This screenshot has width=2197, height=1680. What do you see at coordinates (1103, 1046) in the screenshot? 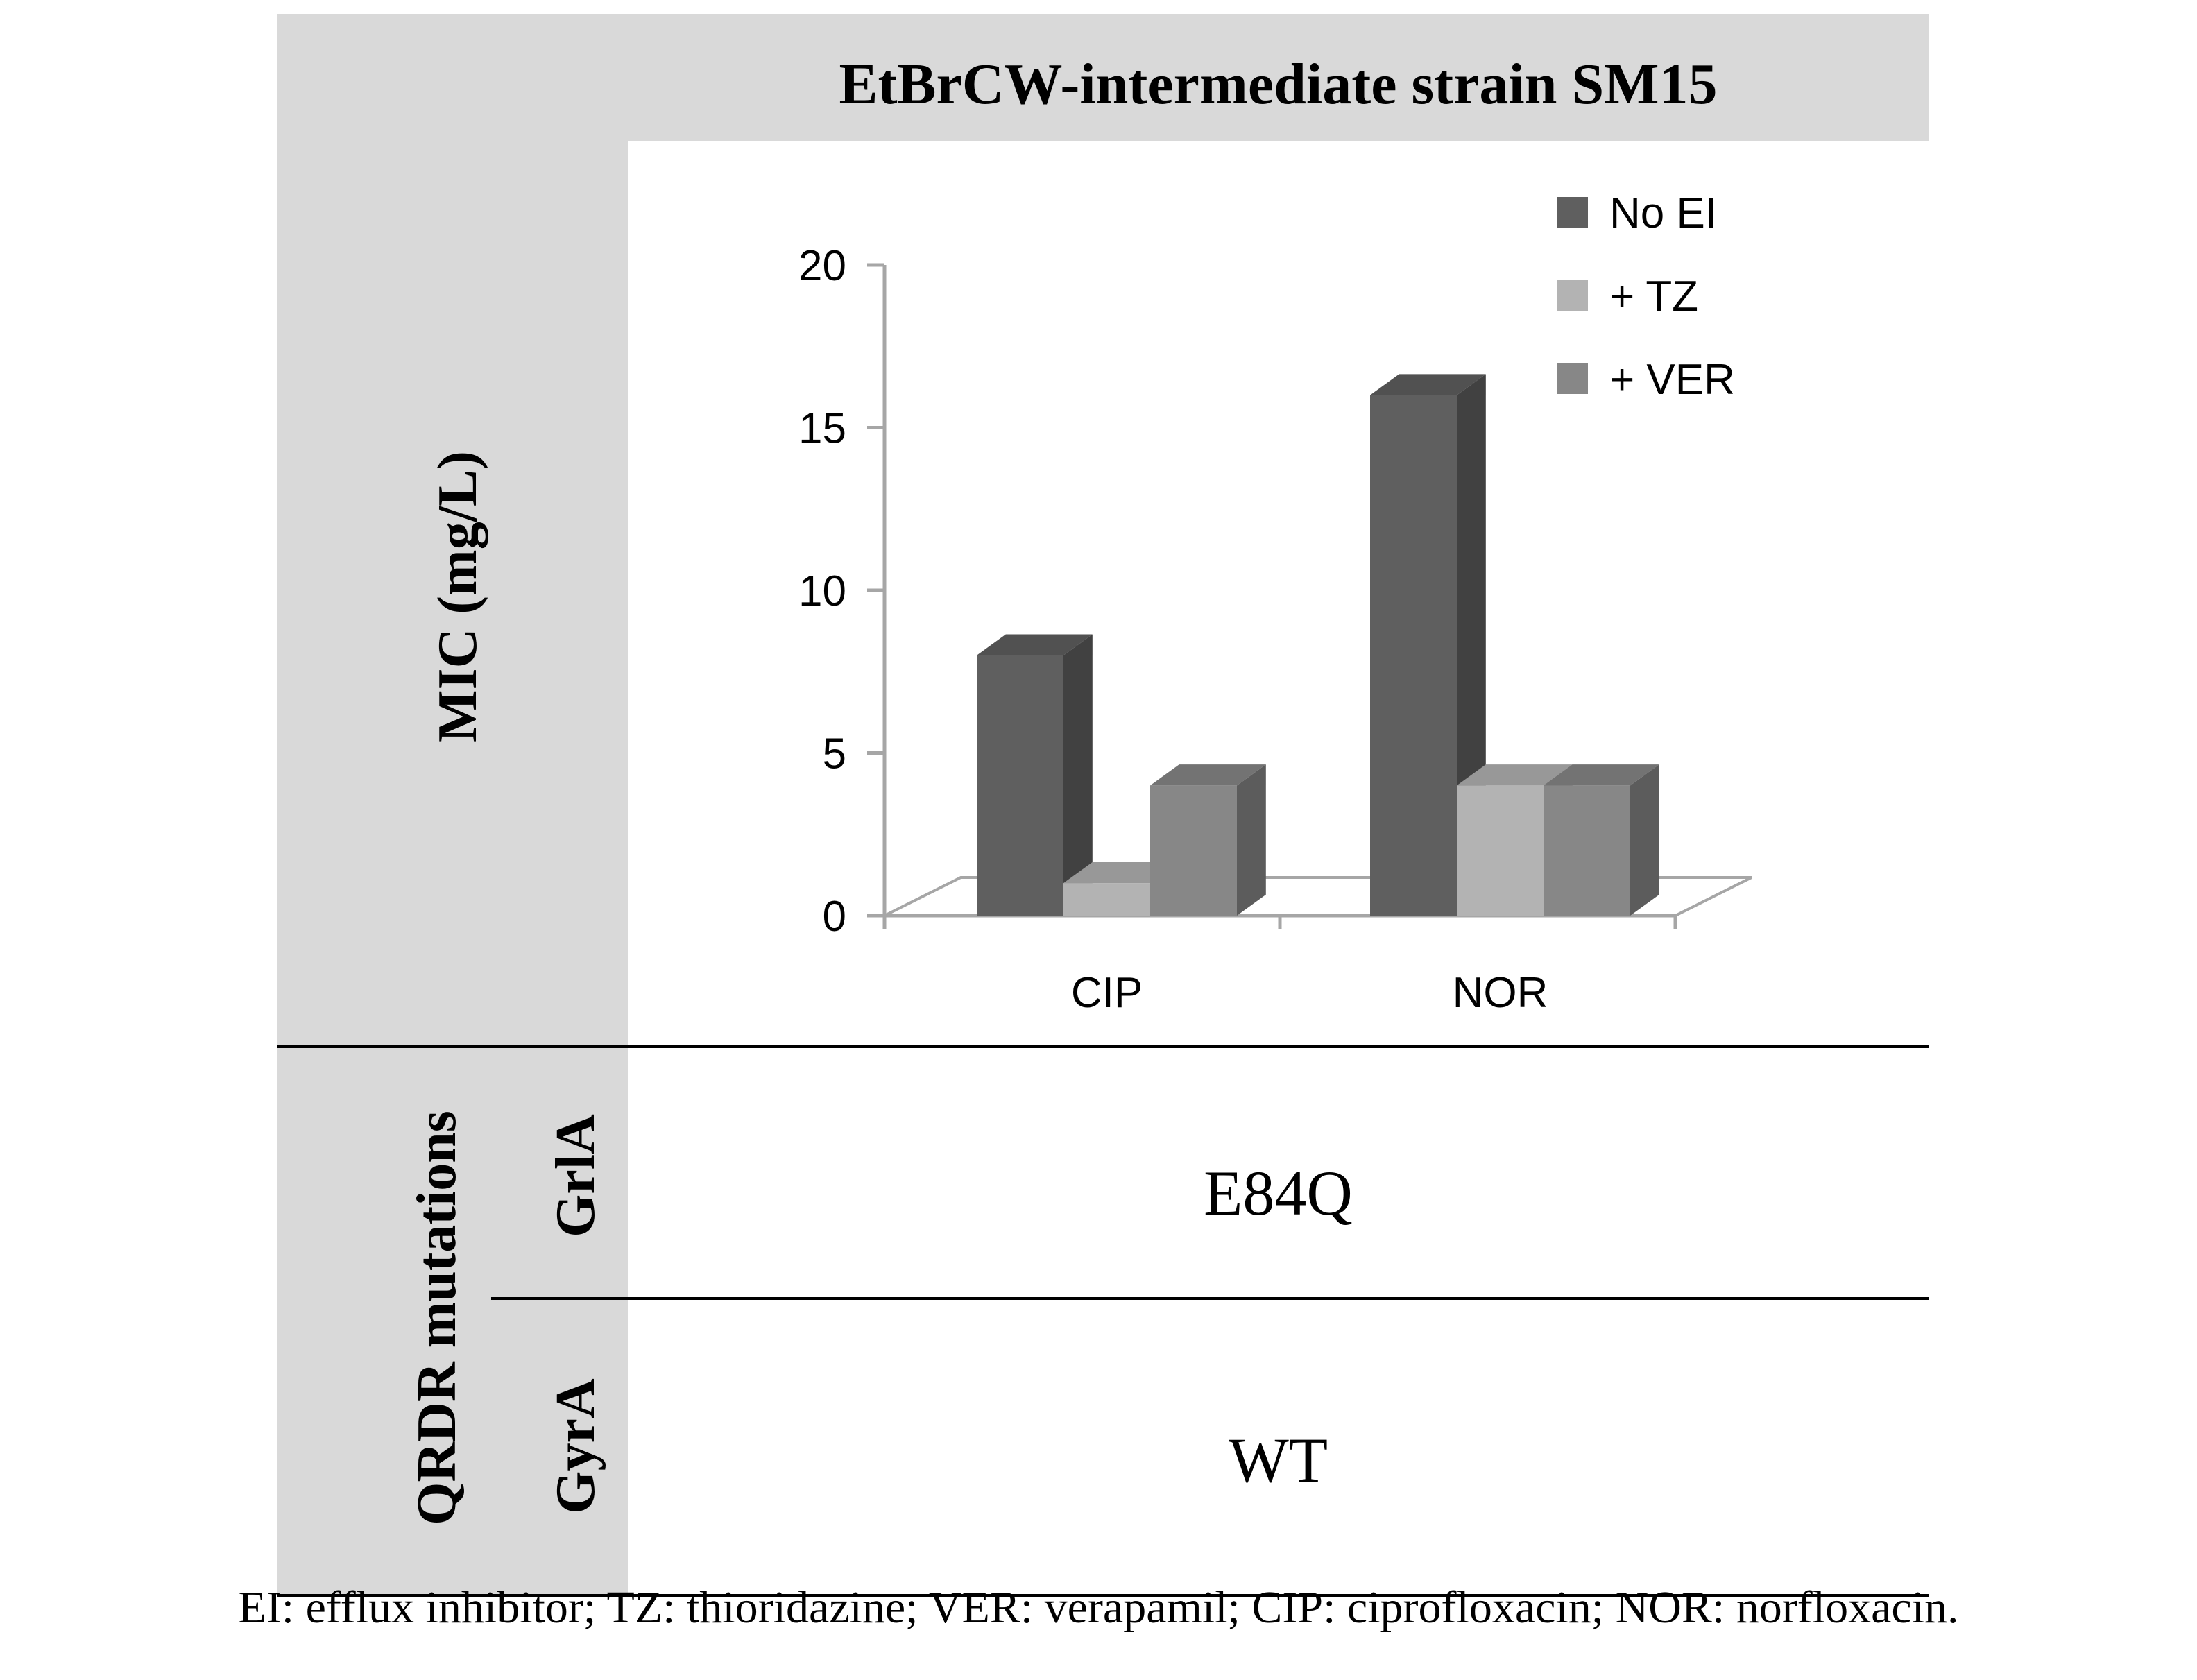
I see `divider-chart-bottom` at bounding box center [1103, 1046].